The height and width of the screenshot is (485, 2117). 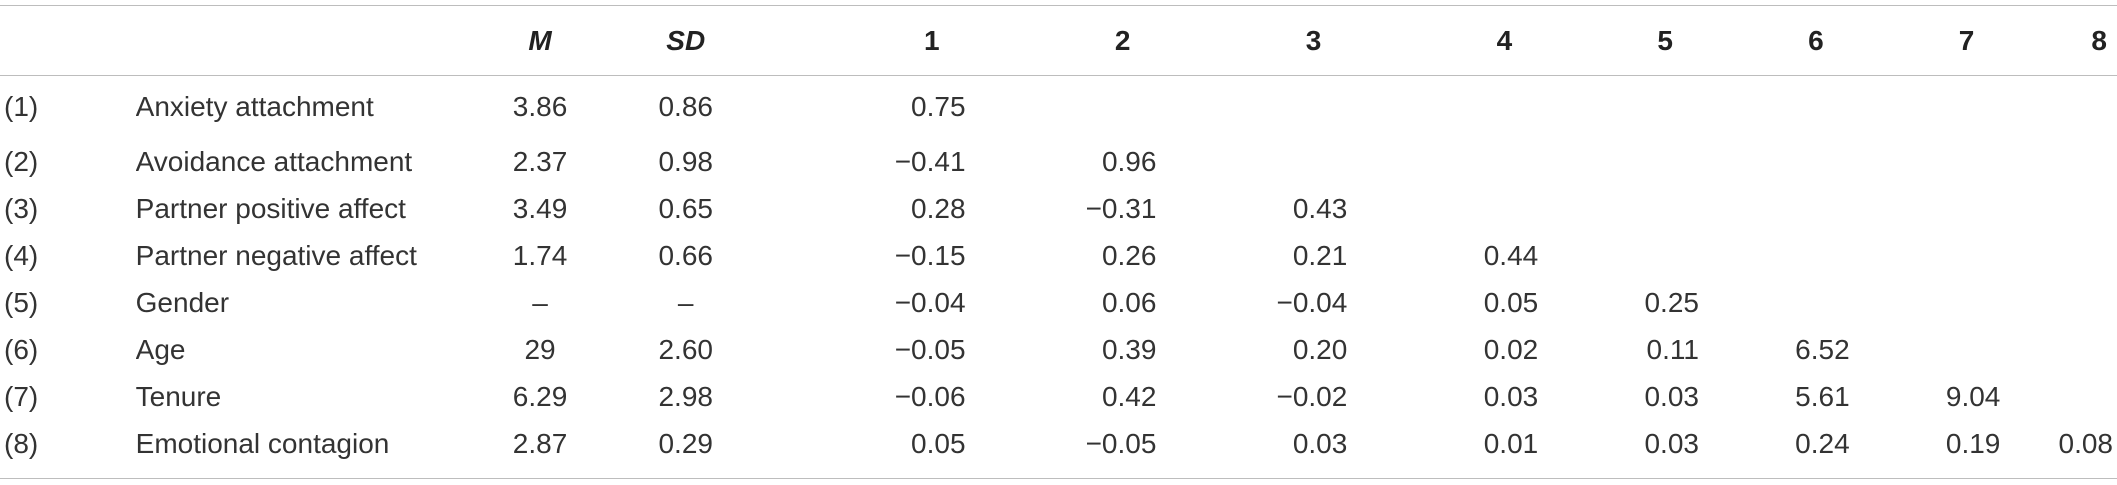 I want to click on cell-mean: 3.49, so click(x=540, y=208).